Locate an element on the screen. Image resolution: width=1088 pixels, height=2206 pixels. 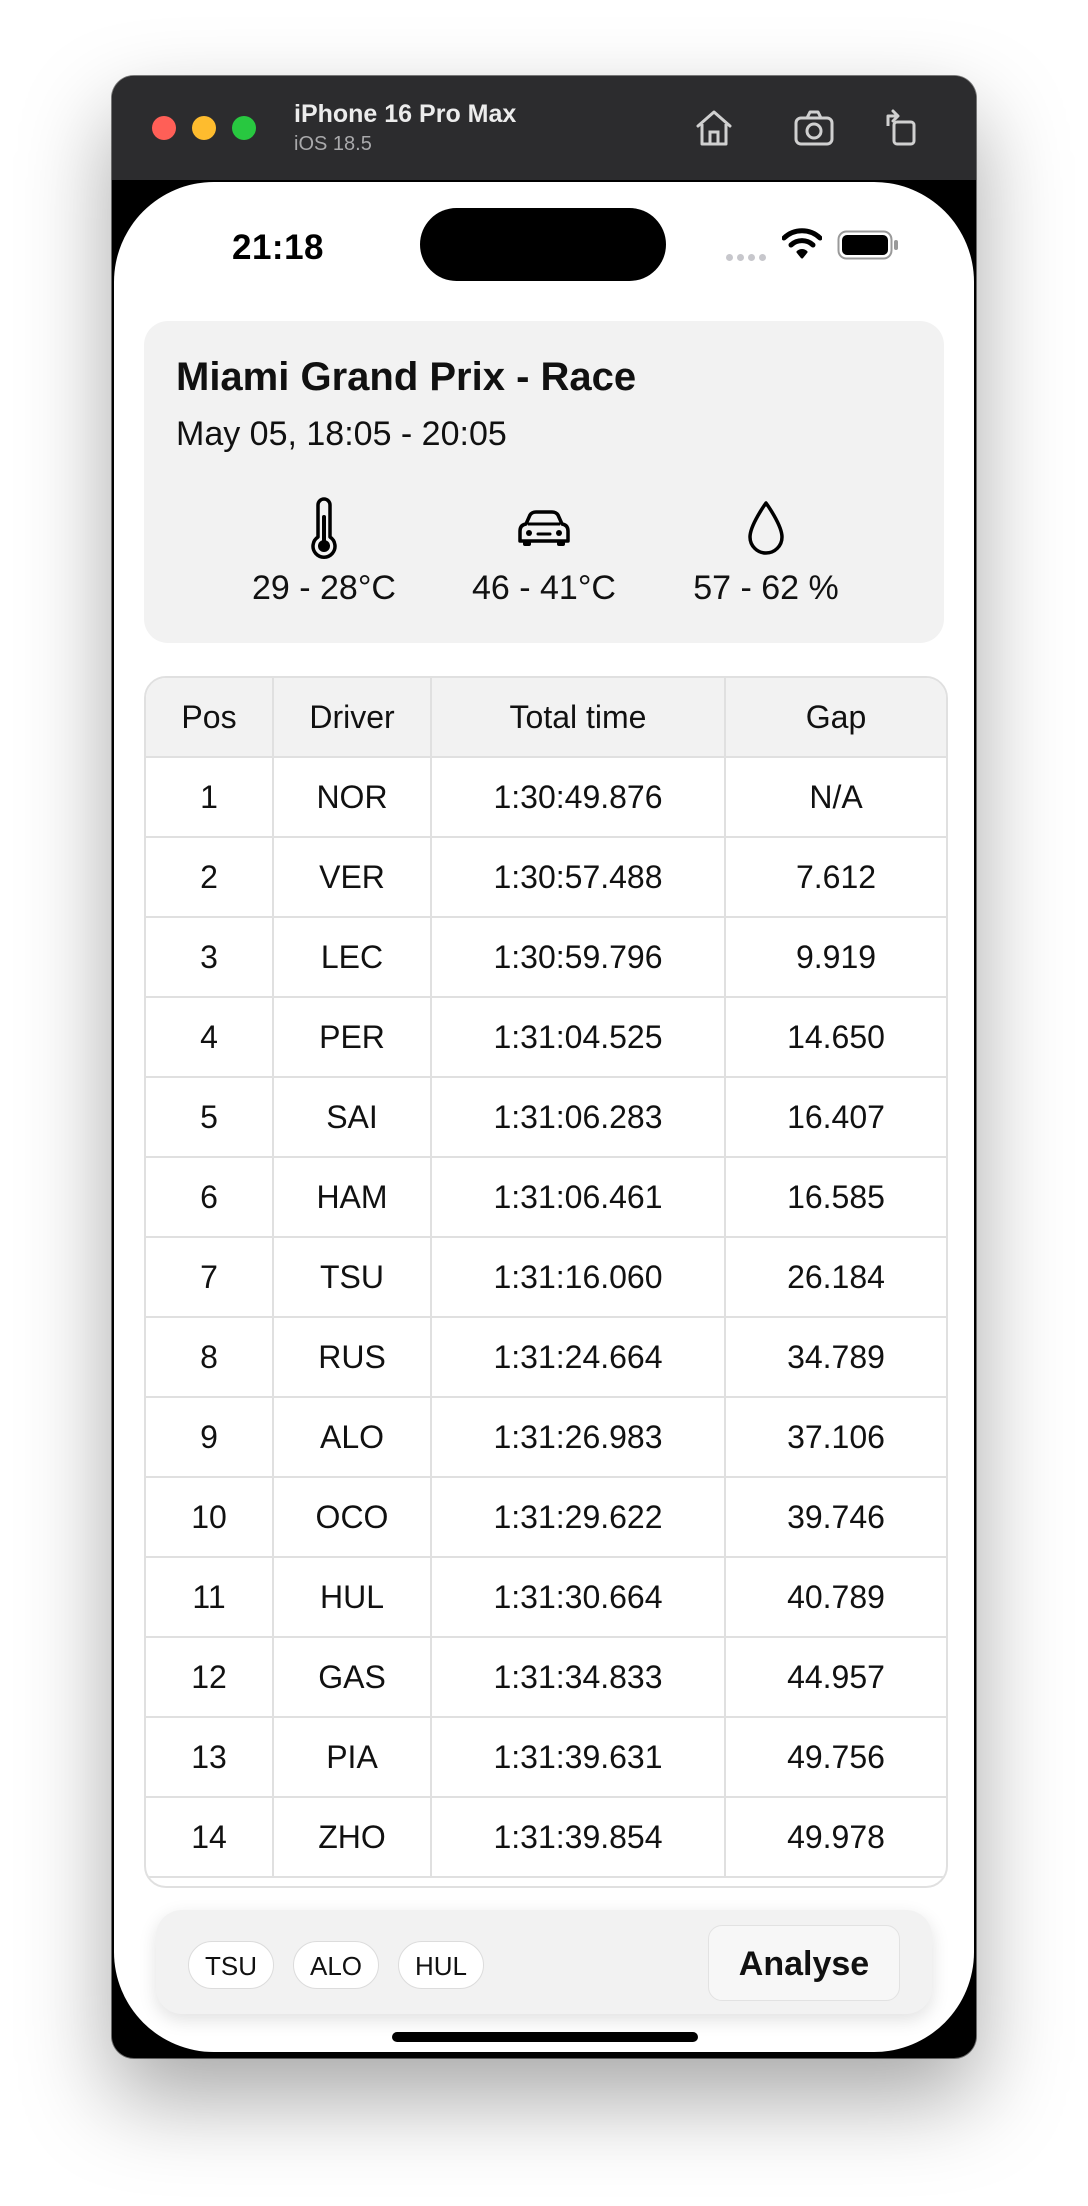
minimize-window-button is located at coordinates (204, 128).